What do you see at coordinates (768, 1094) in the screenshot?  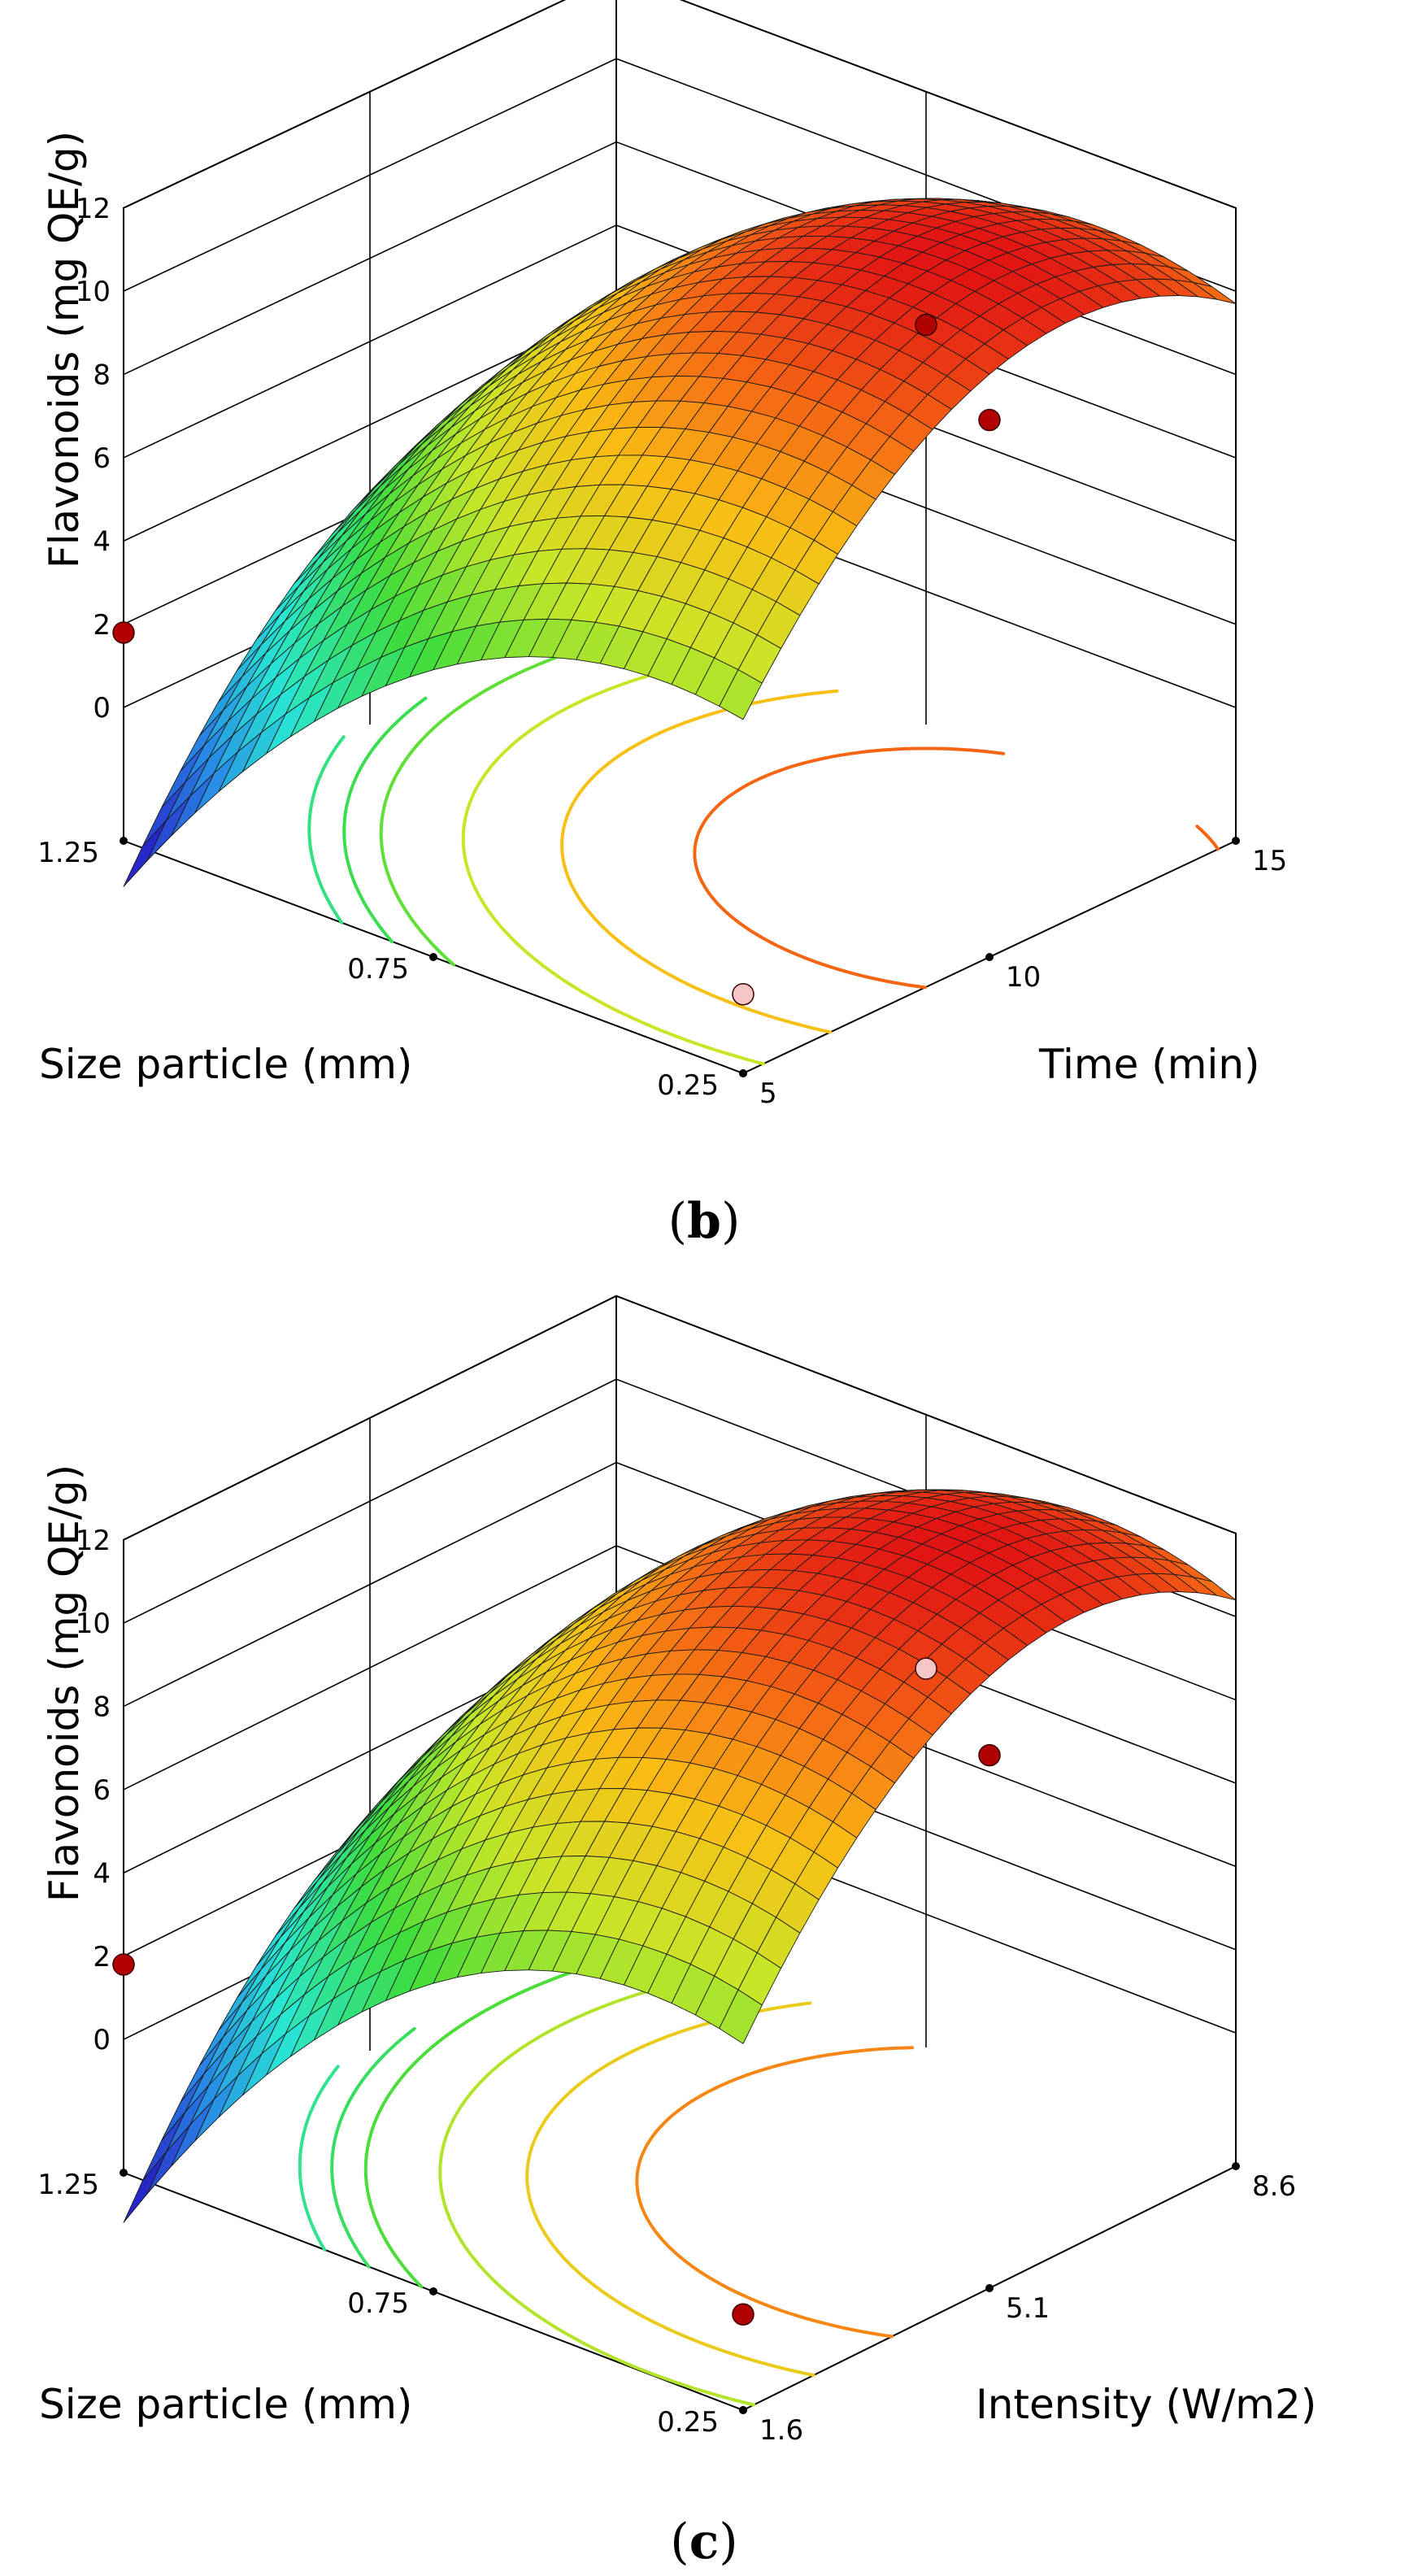 I see `y-tick-label: 5` at bounding box center [768, 1094].